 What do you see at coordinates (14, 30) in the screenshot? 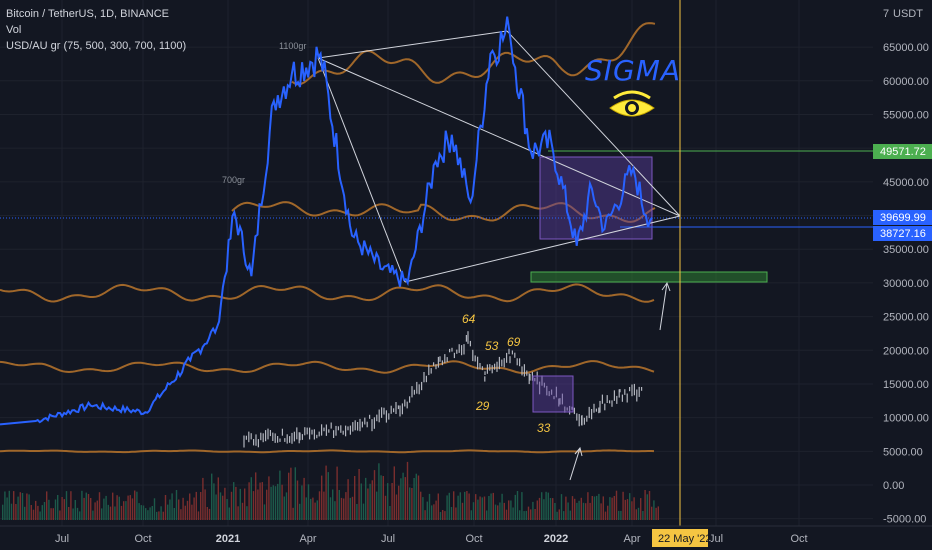
I see `legend-volume: Vol` at bounding box center [14, 30].